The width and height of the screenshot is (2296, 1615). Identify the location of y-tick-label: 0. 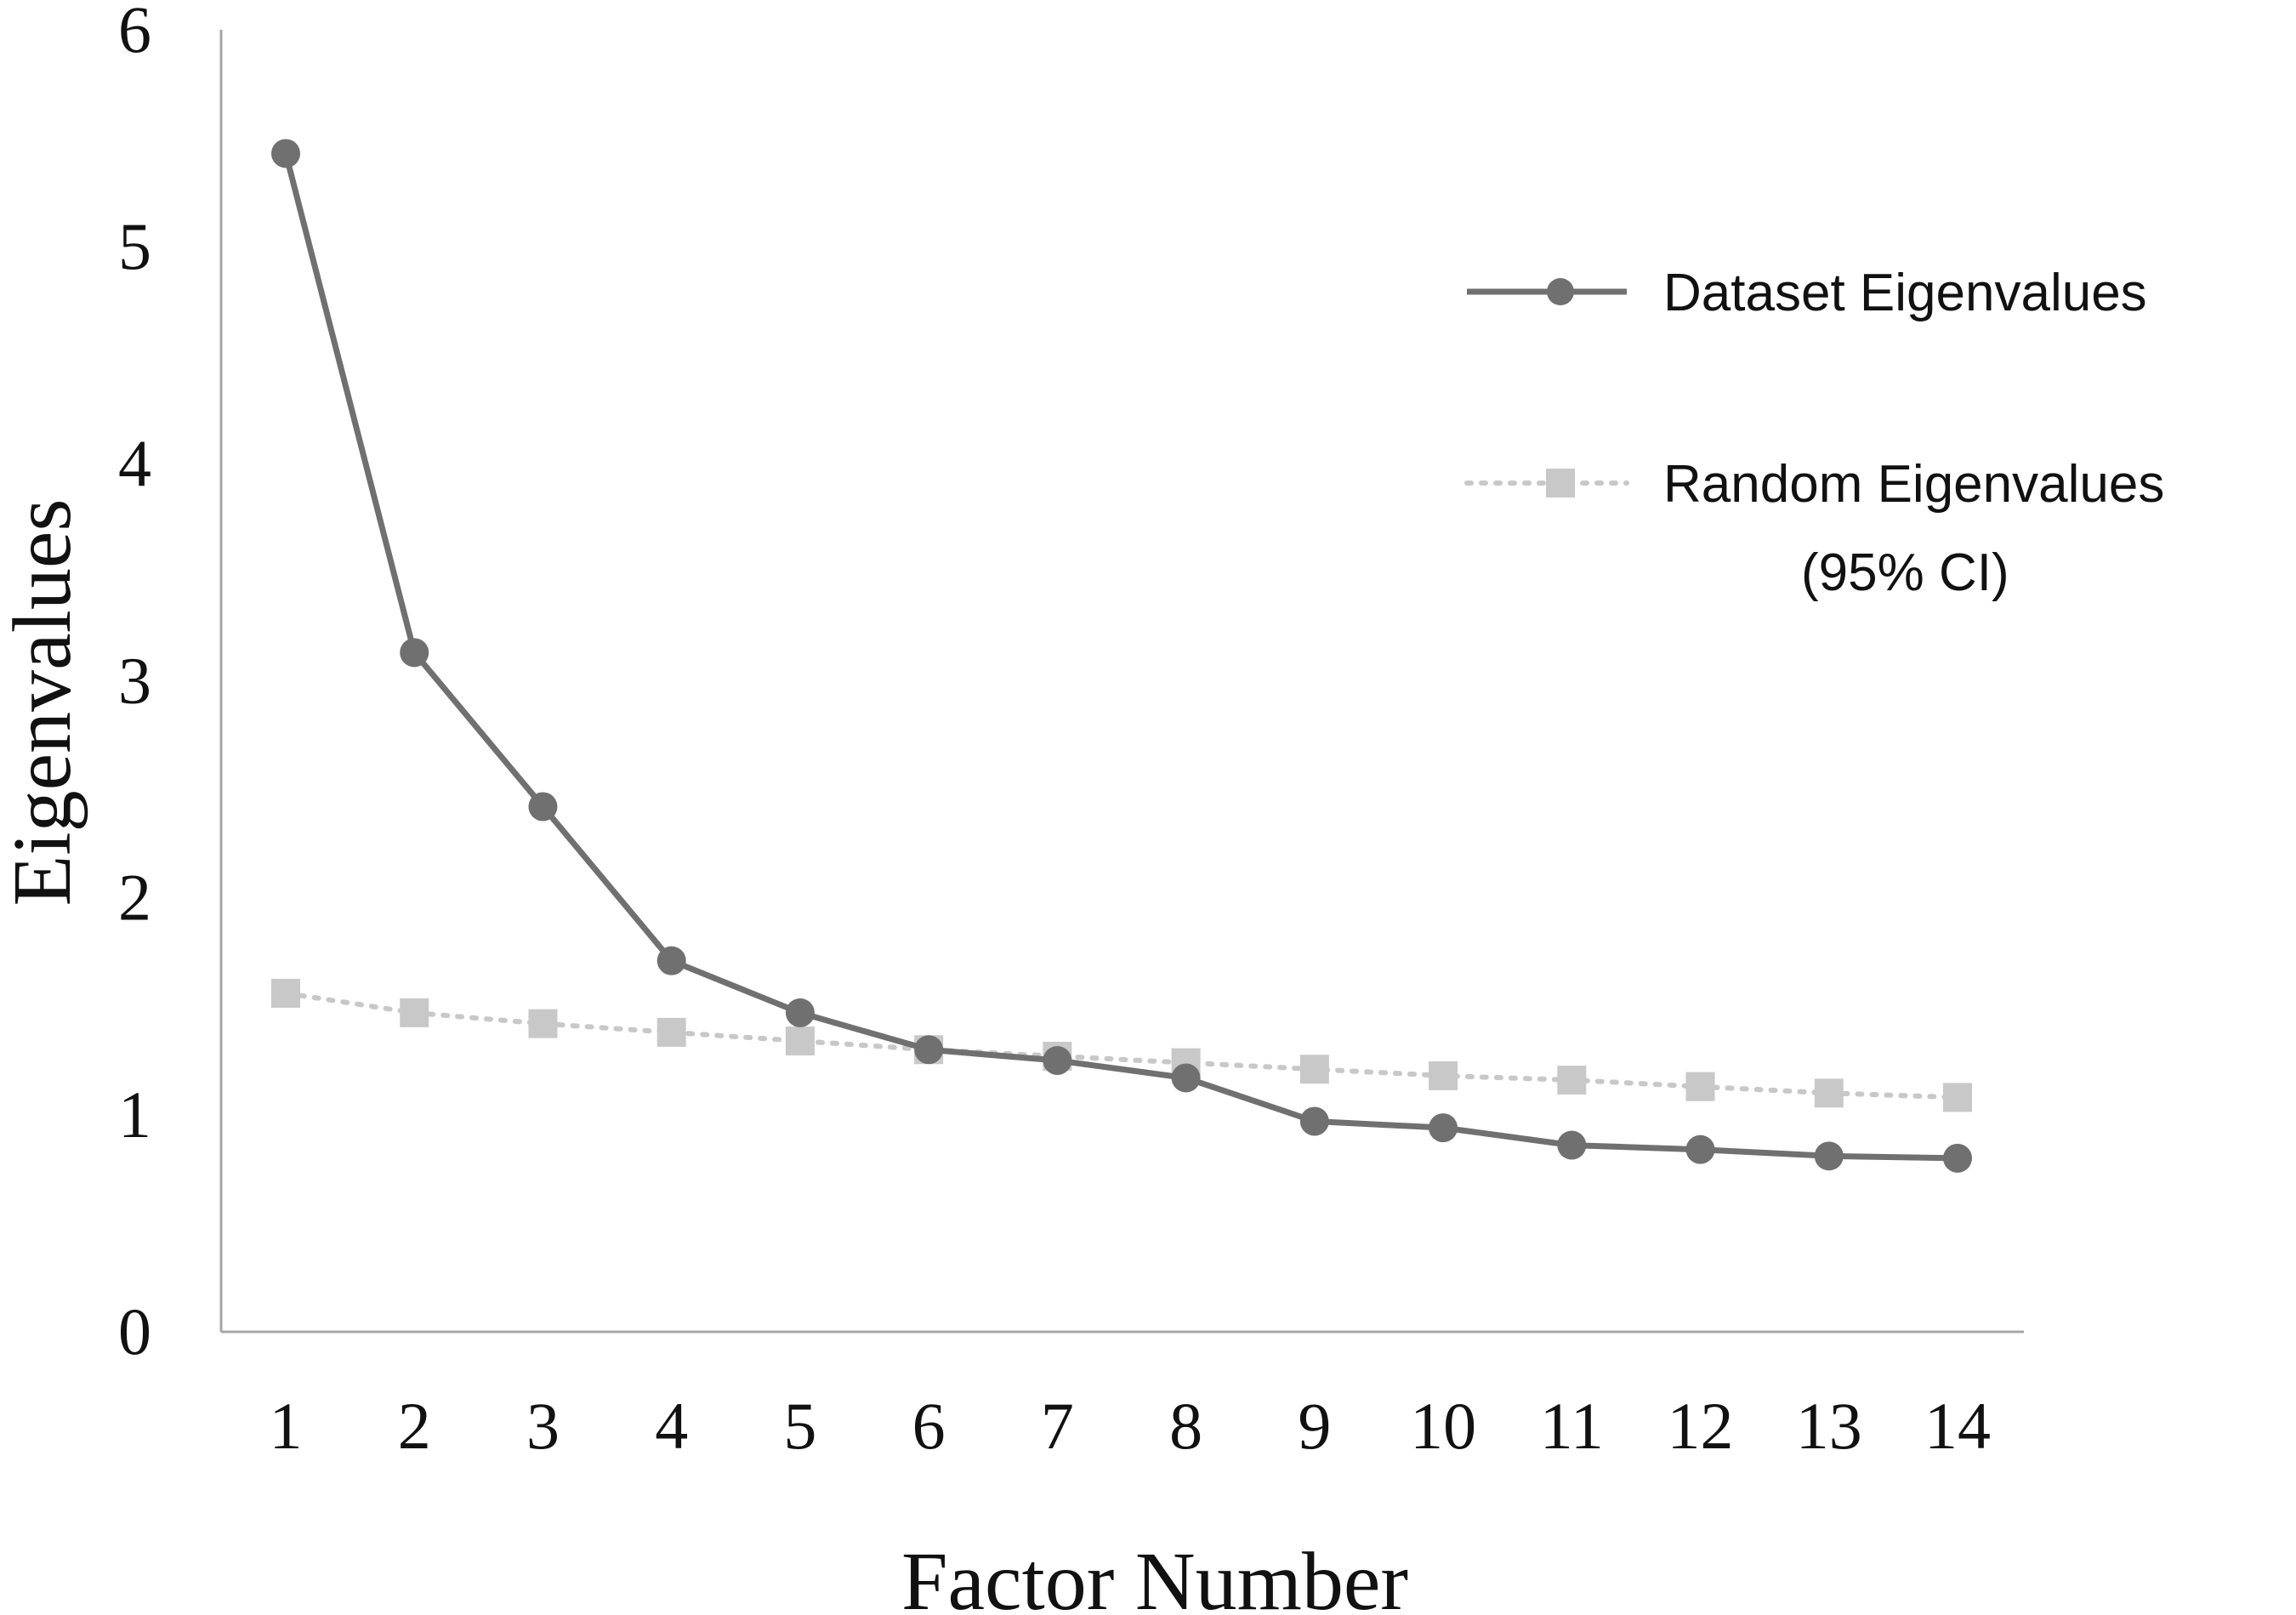
(134, 1331).